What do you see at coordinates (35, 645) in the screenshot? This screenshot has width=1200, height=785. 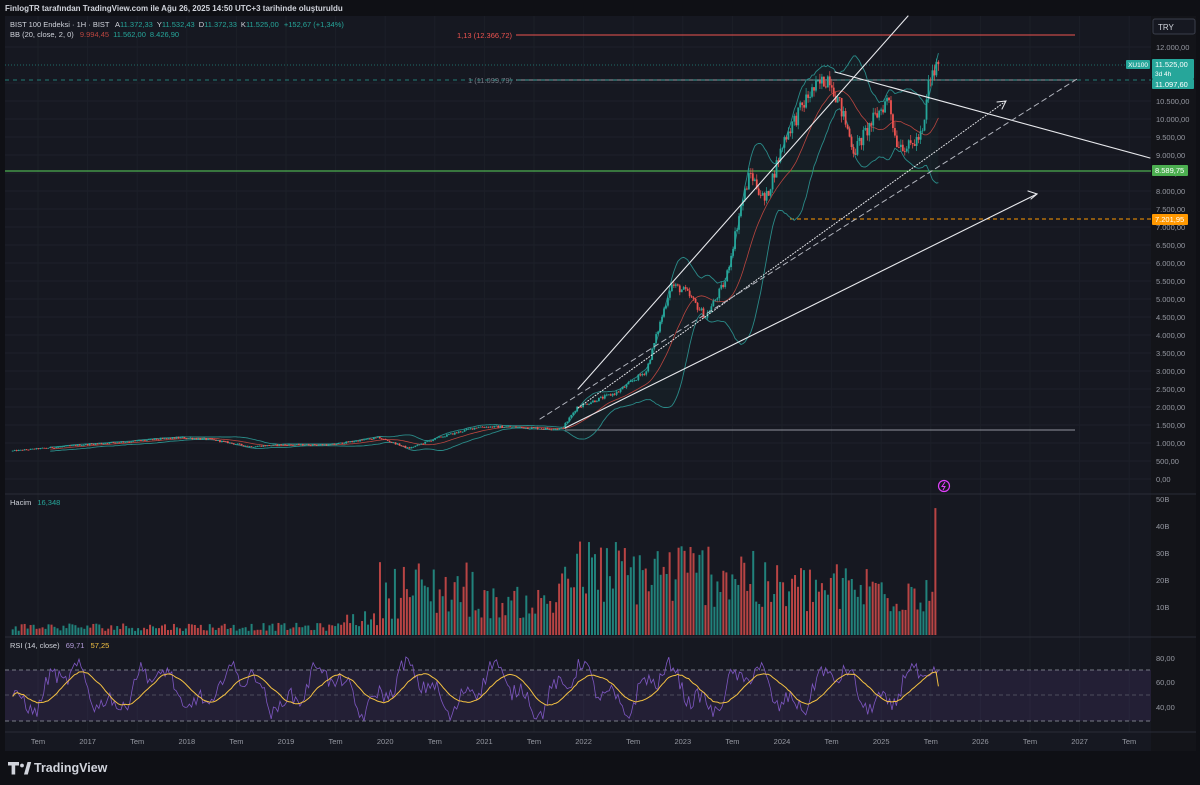 I see `rsi-label: RSI (14, close)` at bounding box center [35, 645].